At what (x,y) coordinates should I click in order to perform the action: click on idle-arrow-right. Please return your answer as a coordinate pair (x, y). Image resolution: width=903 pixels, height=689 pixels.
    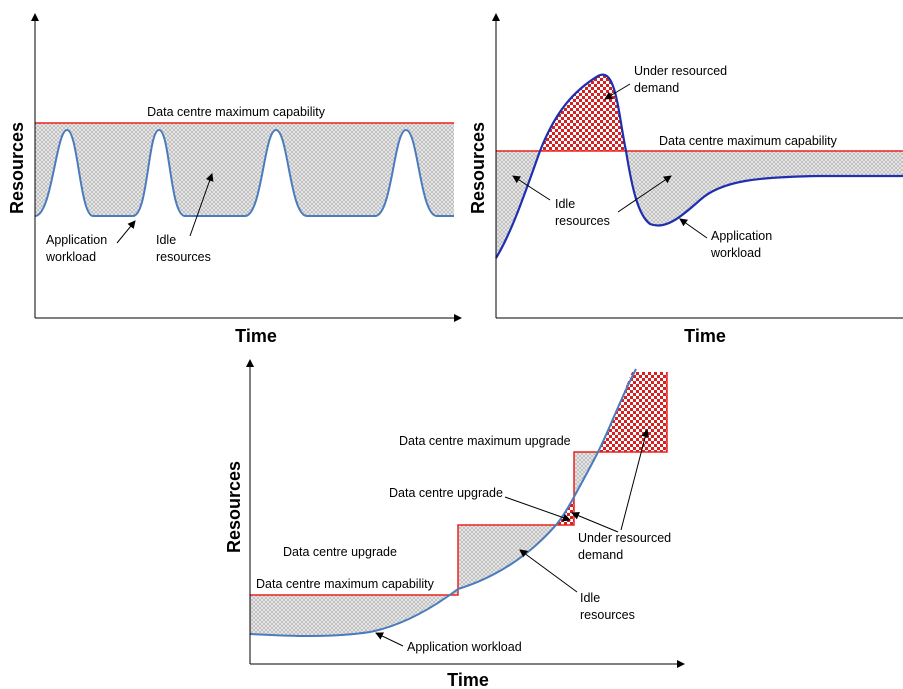
    Looking at the image, I should click on (644, 194).